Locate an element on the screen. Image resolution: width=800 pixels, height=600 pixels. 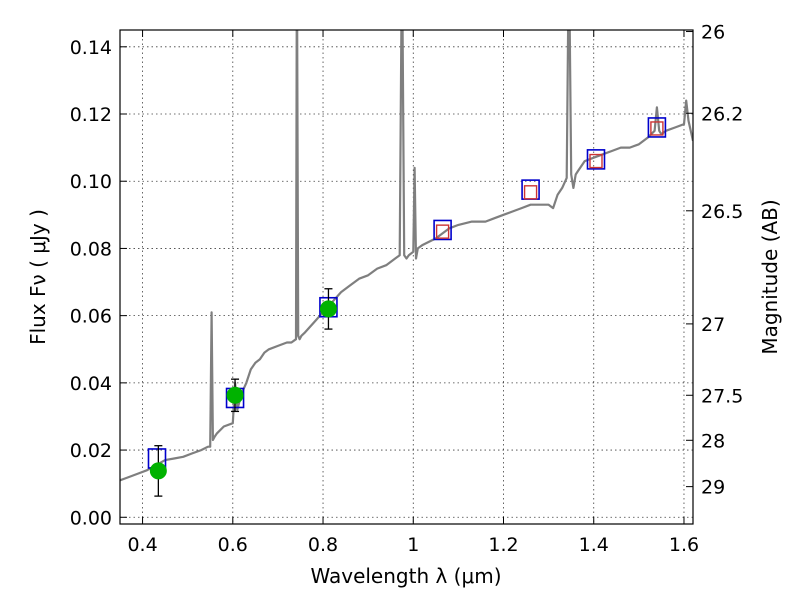
y-tick-label: 0.14 is located at coordinates (91, 48).